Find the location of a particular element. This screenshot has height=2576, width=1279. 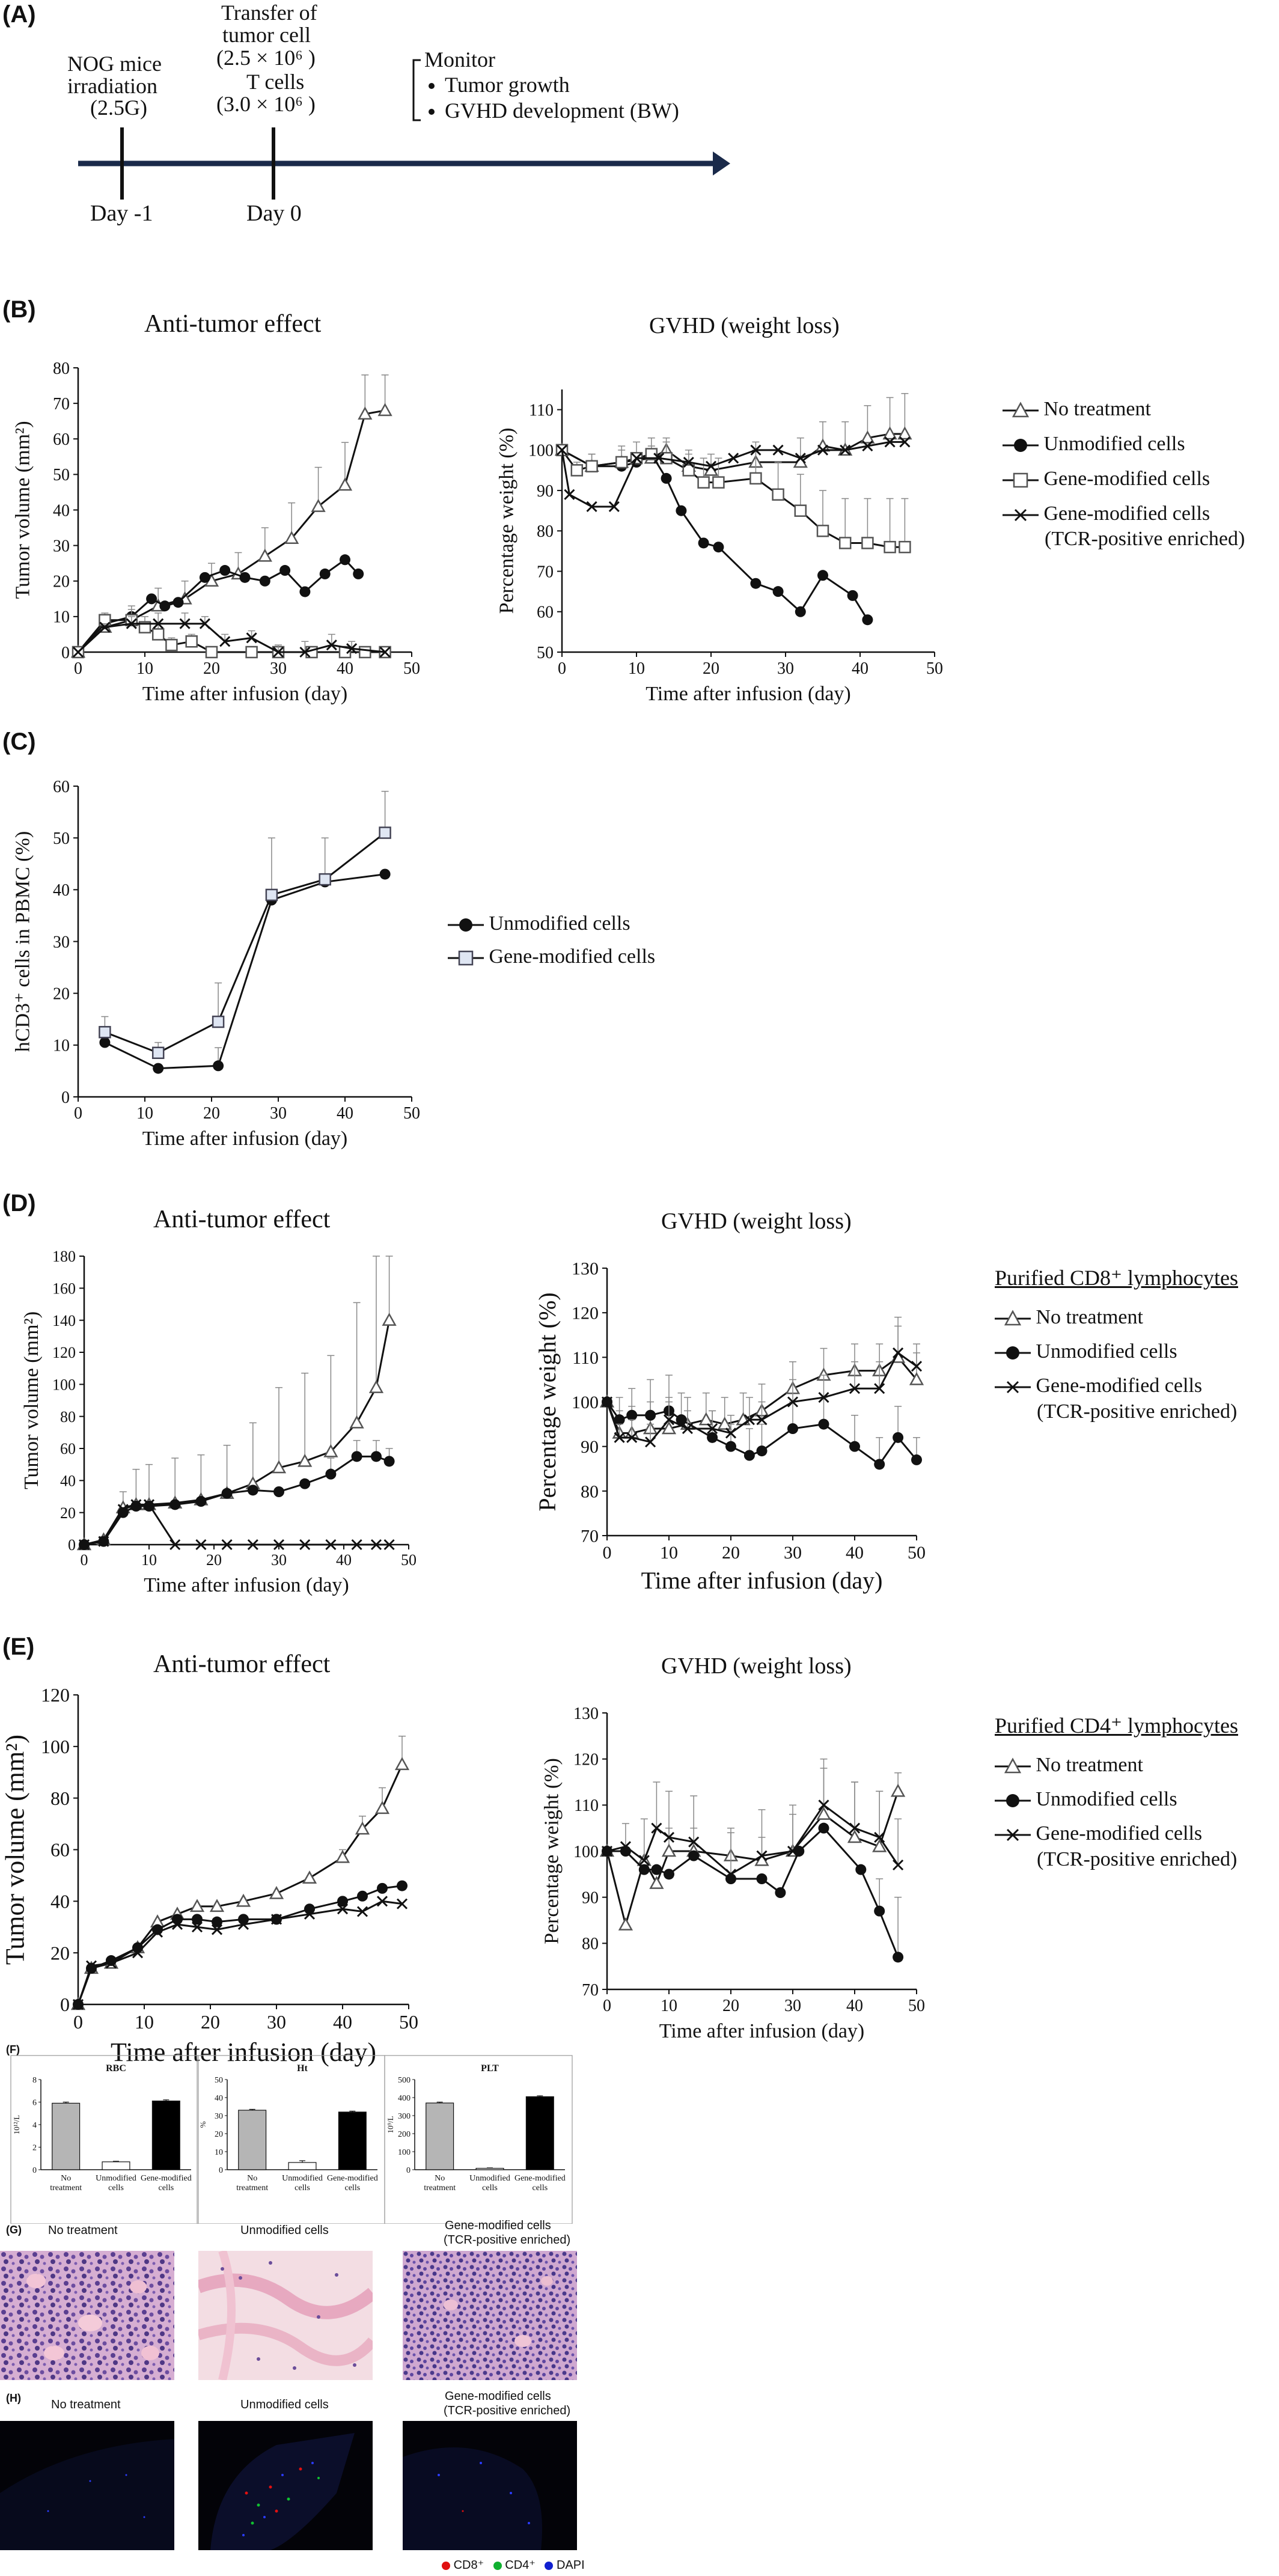

e-legend-label-gene-modified: Gene-modified cells is located at coordinates (1119, 1833).